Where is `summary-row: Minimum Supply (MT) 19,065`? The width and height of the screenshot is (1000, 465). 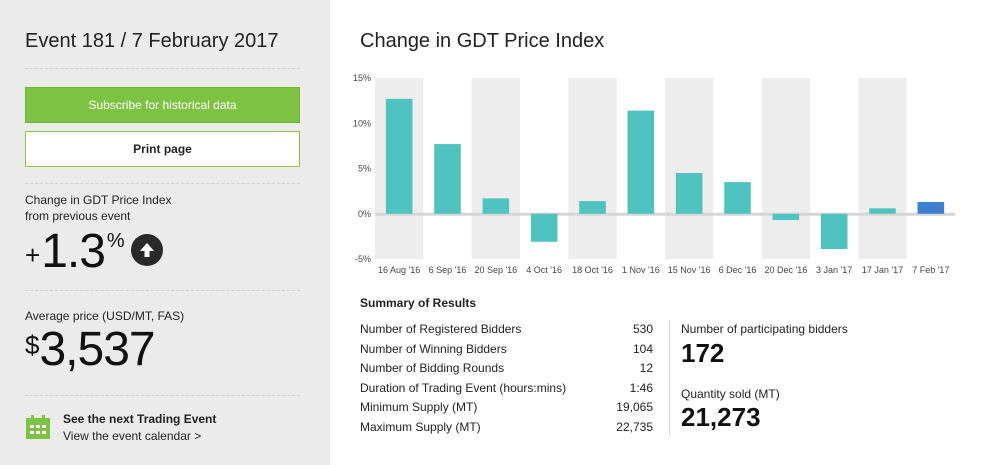 summary-row: Minimum Supply (MT) 19,065 is located at coordinates (506, 408).